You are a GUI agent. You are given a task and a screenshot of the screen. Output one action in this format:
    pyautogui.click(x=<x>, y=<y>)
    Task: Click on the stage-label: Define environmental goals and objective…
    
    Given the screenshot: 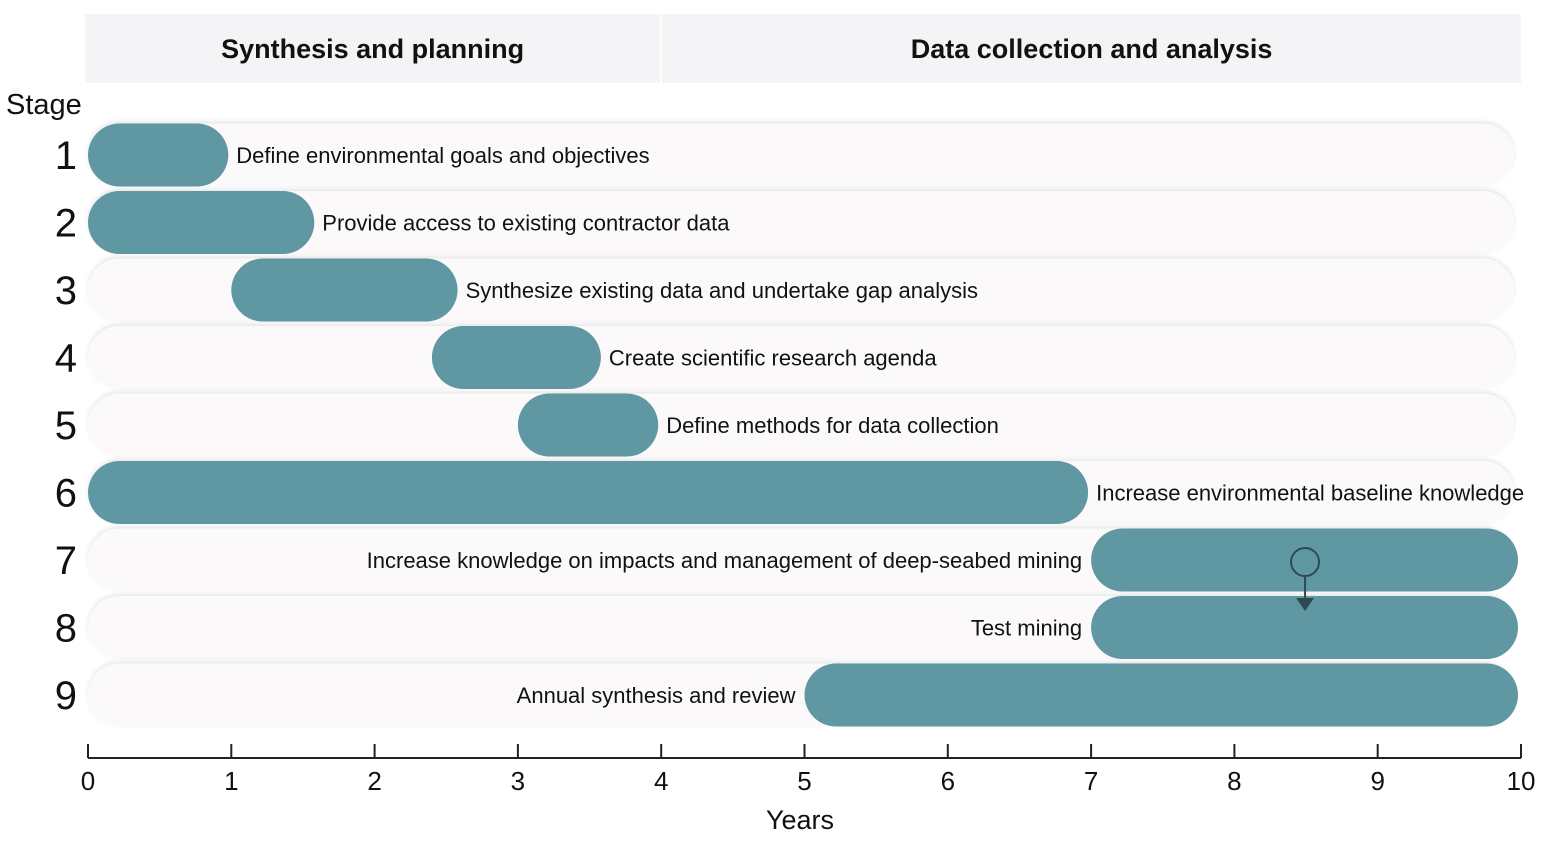 What is the action you would take?
    pyautogui.click(x=442, y=155)
    